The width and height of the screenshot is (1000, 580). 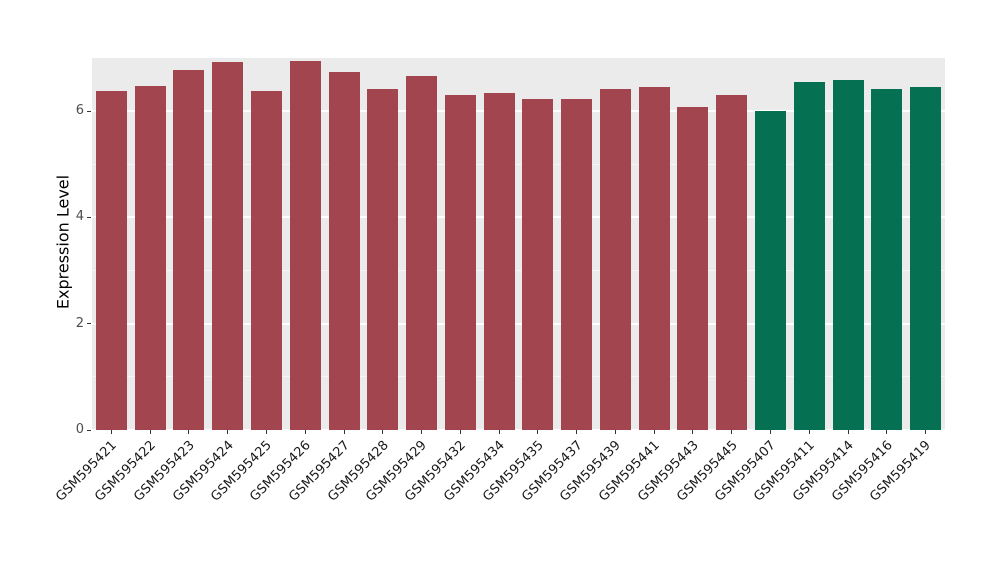 What do you see at coordinates (79, 217) in the screenshot?
I see `y-tick-label: 4` at bounding box center [79, 217].